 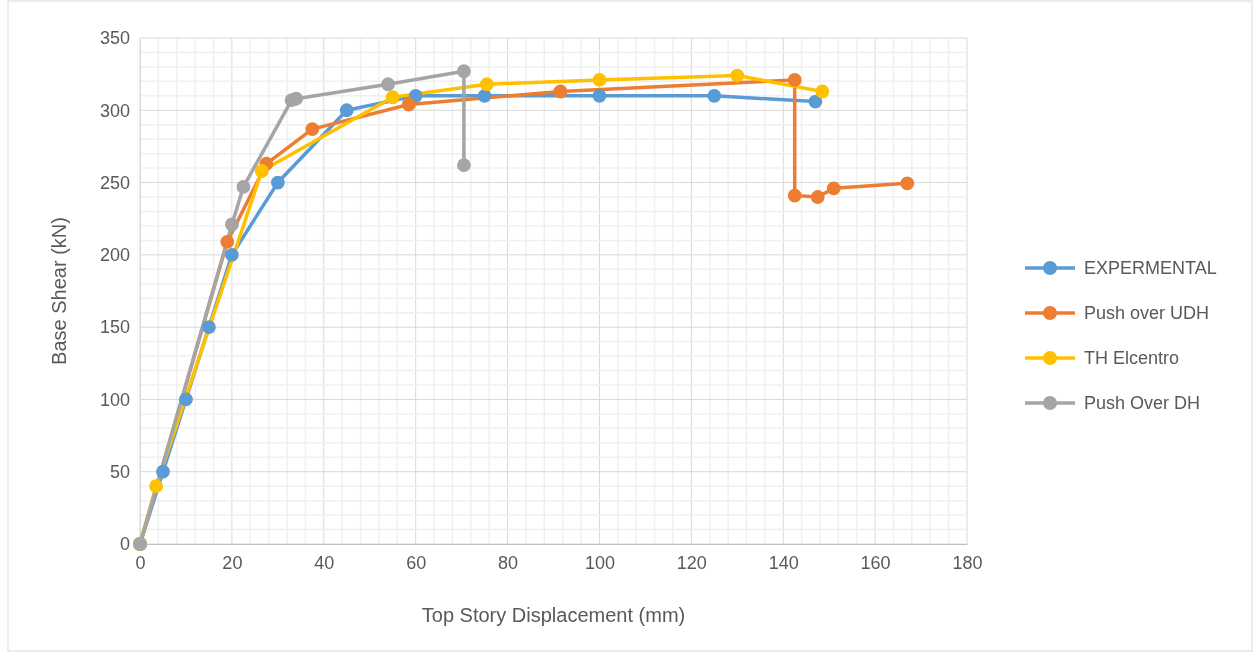 I want to click on x-tick-label: 120, so click(x=691, y=562).